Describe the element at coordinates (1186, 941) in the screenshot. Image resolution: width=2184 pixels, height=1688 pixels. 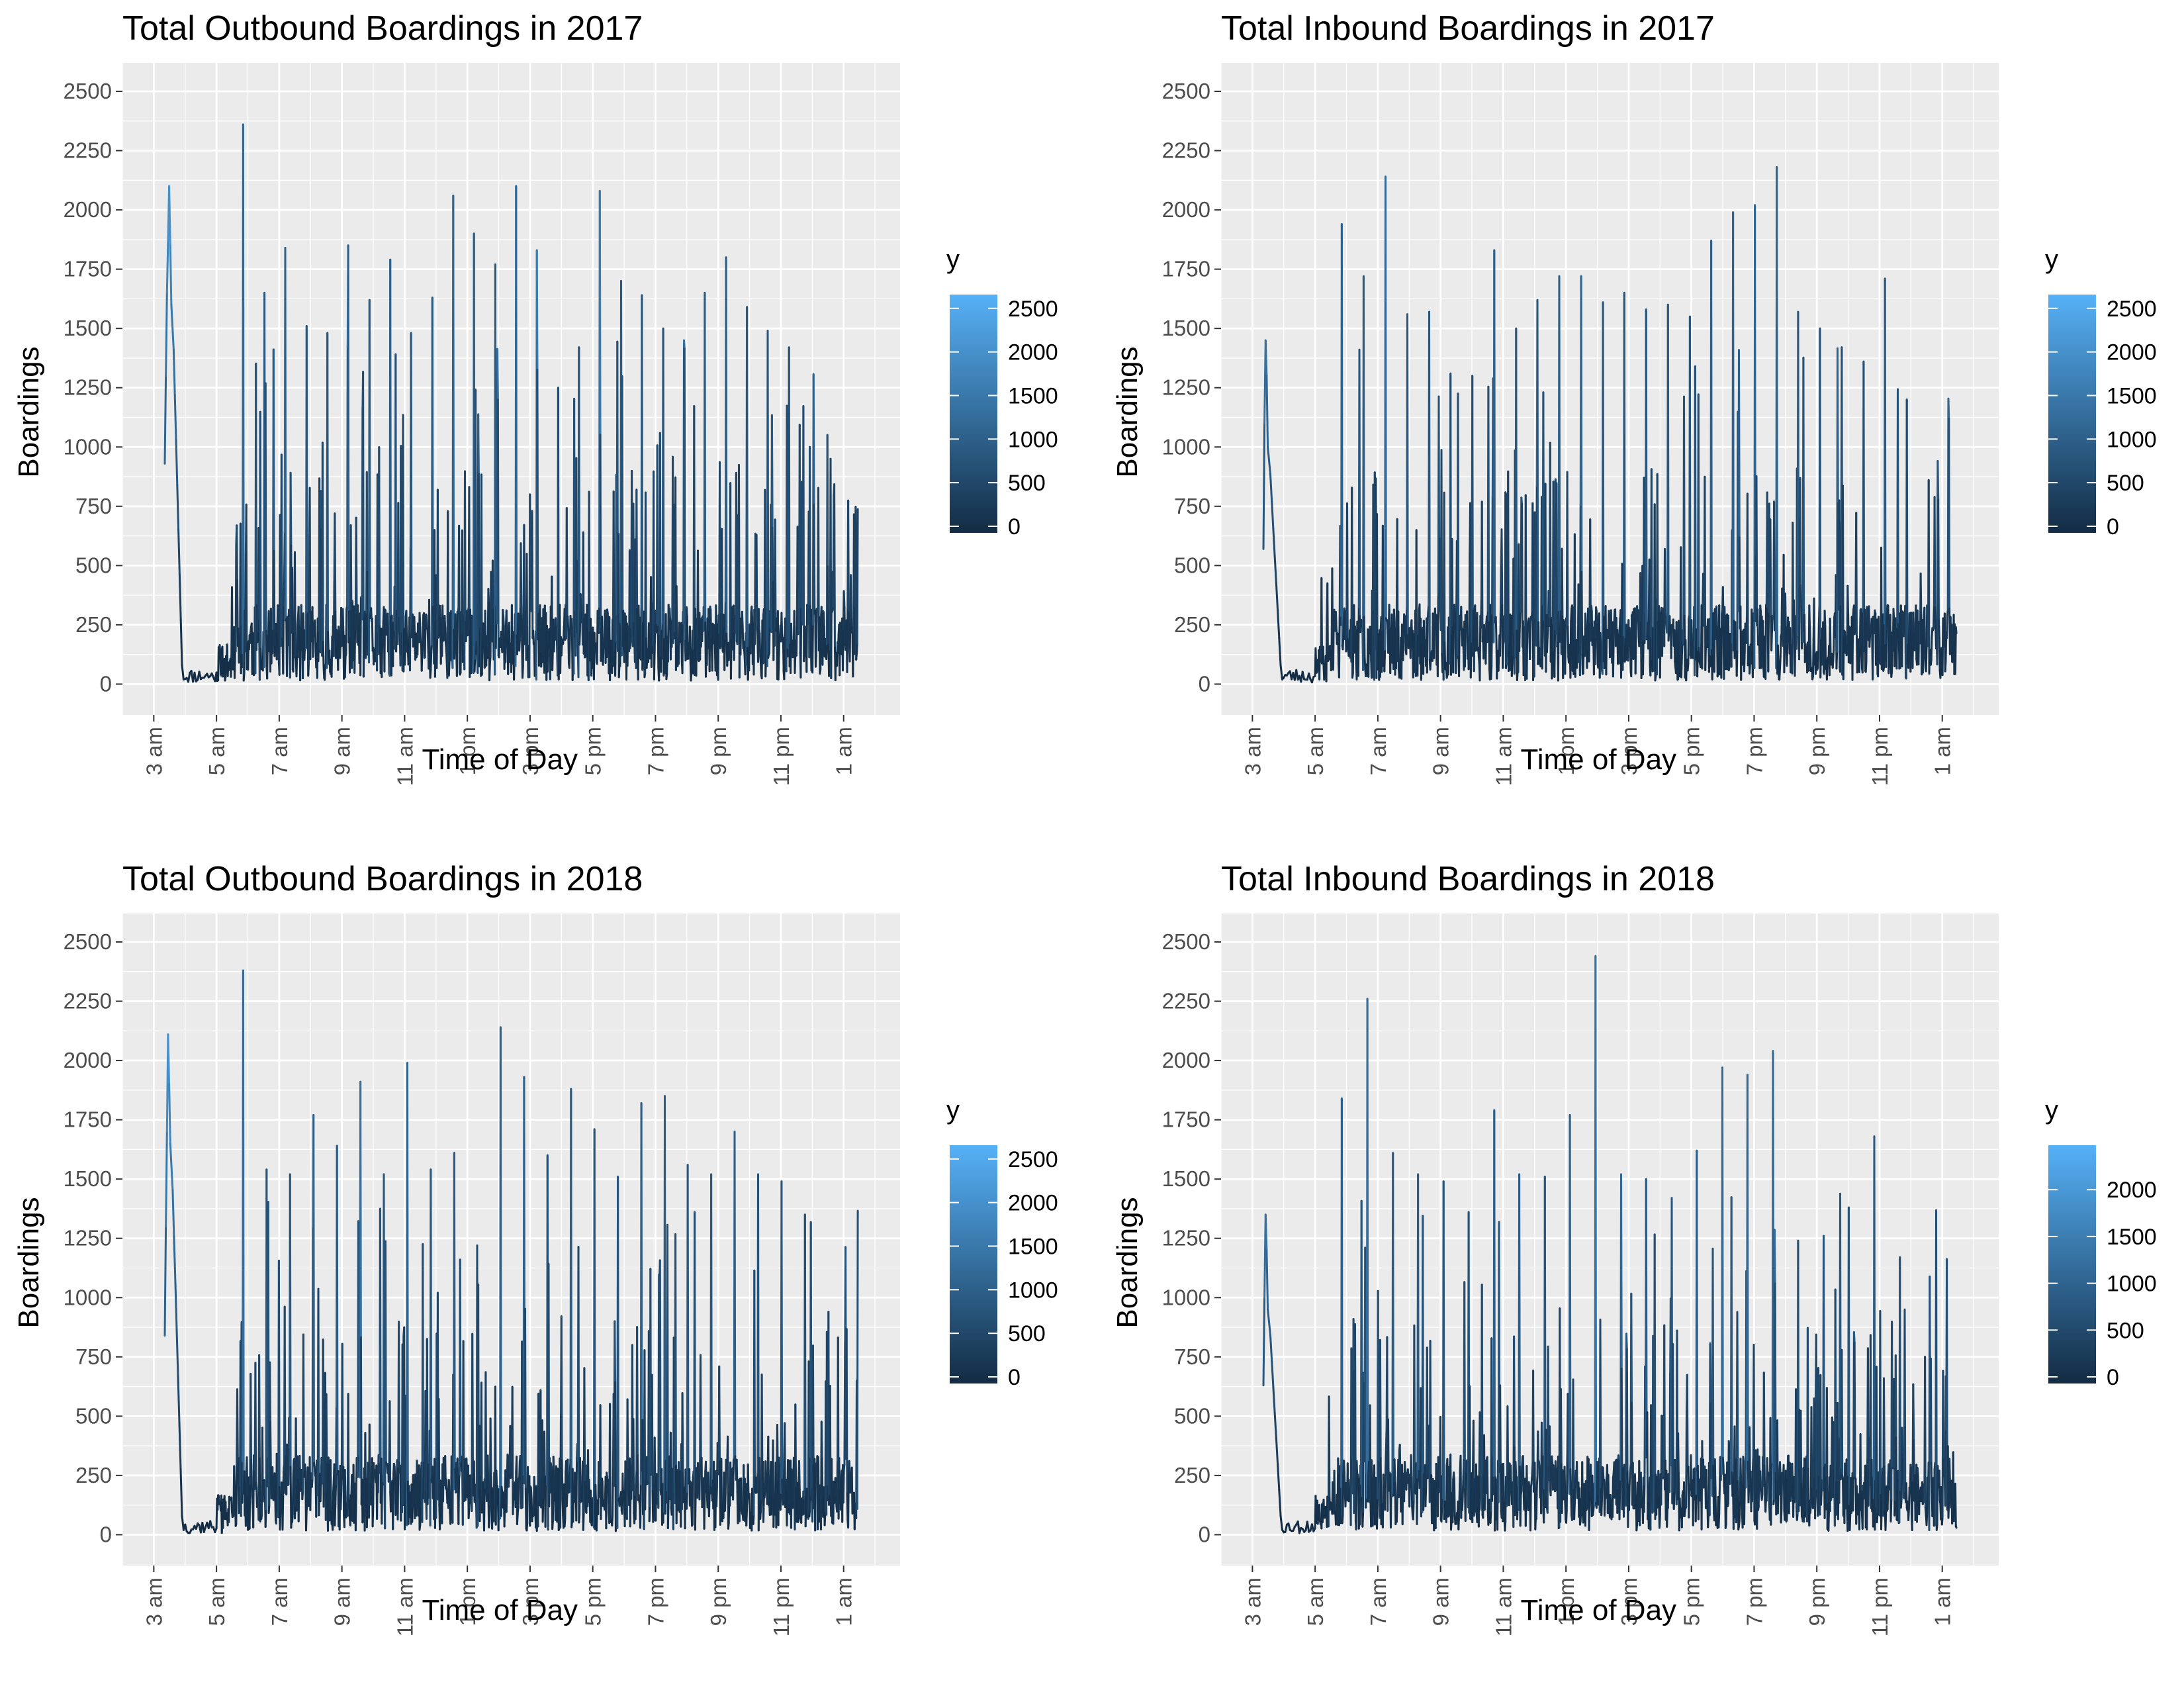
I see `y-tick-label: 2500` at that location.